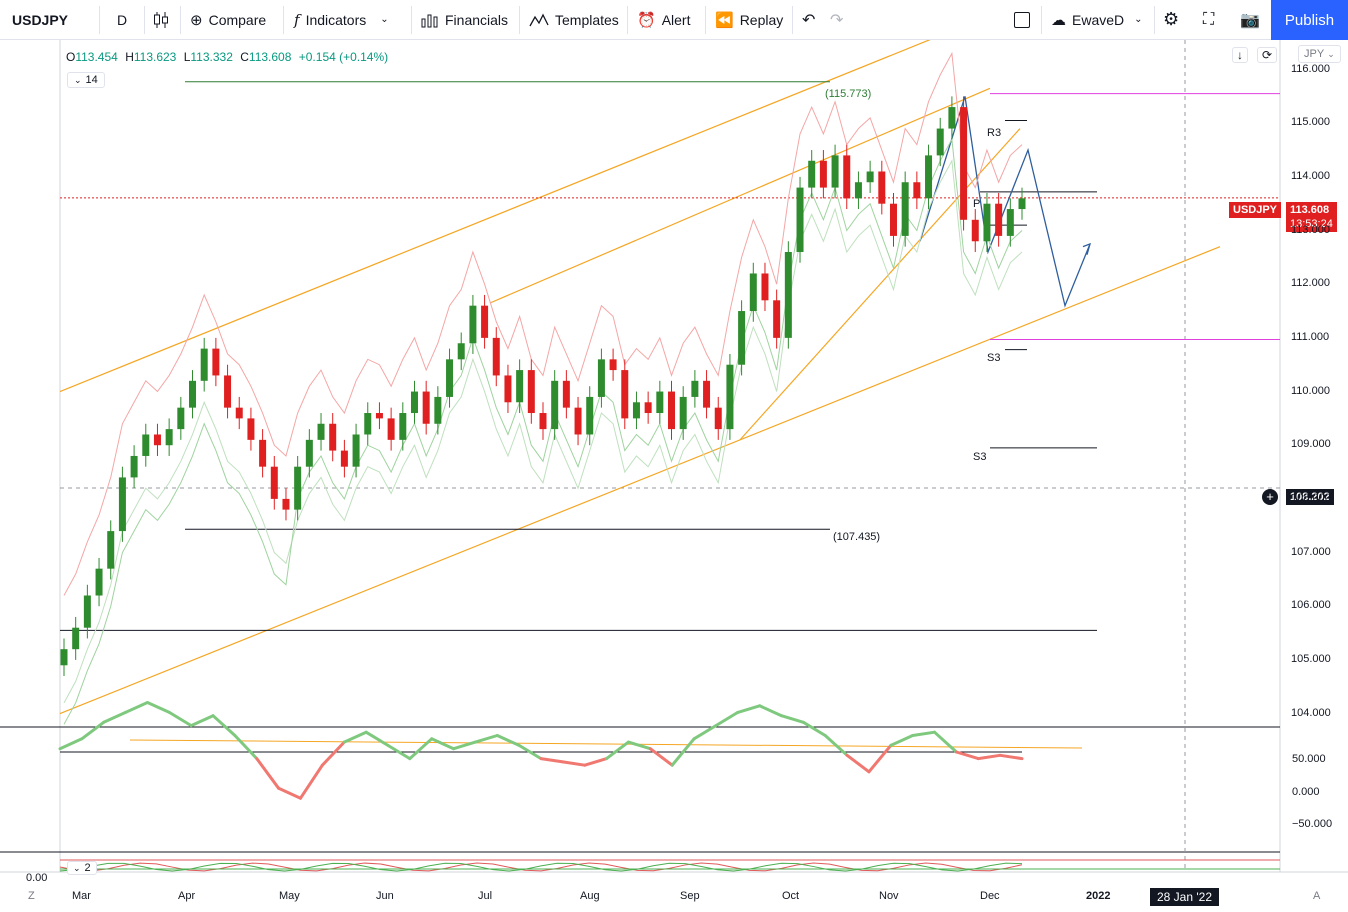 Image resolution: width=1348 pixels, height=912 pixels. What do you see at coordinates (485, 896) in the screenshot?
I see `time-tick-label: Jul` at bounding box center [485, 896].